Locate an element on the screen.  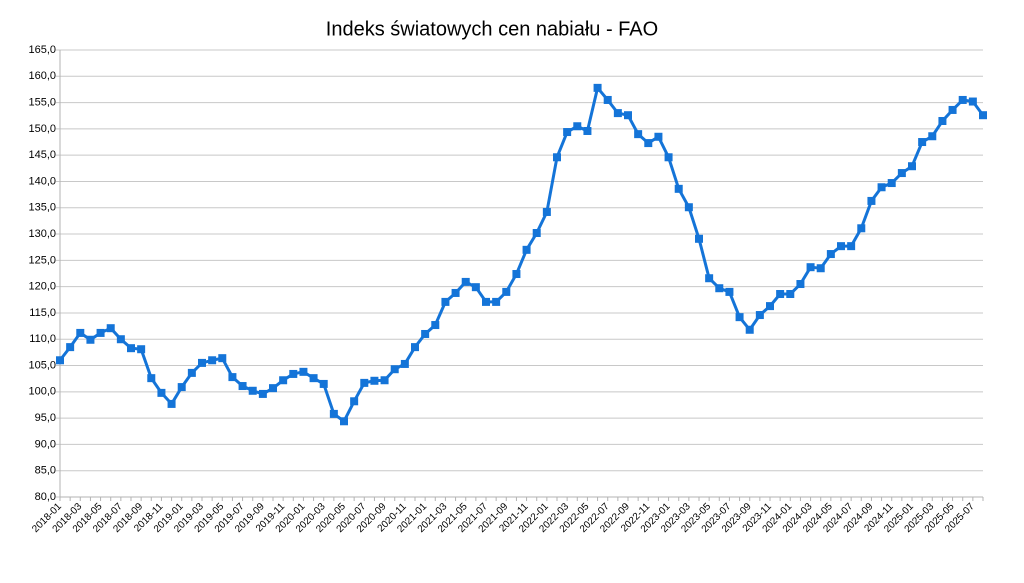
y-tick-label: 165,0 is located at coordinates (42, 50).